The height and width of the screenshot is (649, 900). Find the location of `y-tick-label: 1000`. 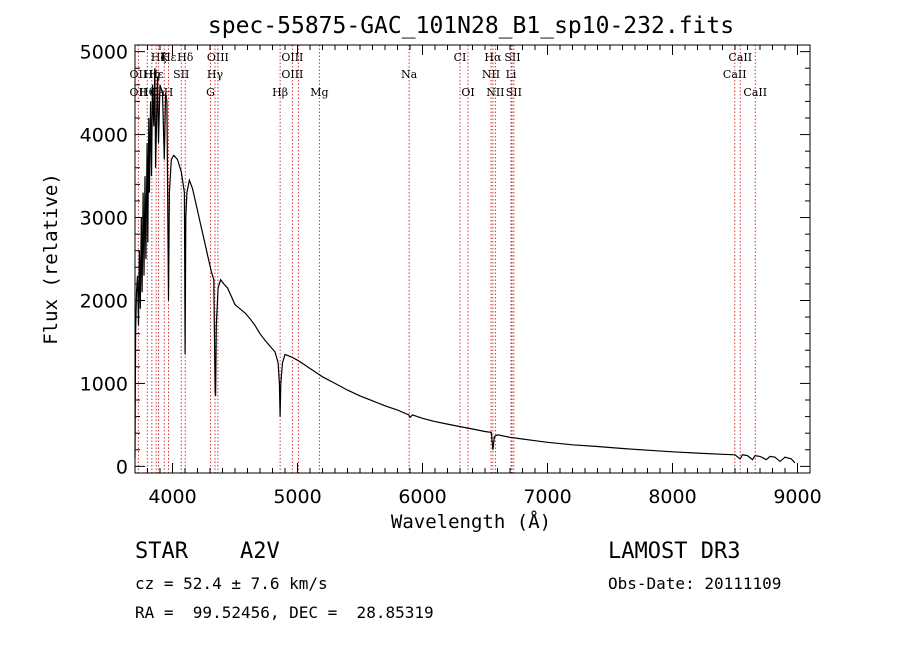

y-tick-label: 1000 is located at coordinates (104, 384).